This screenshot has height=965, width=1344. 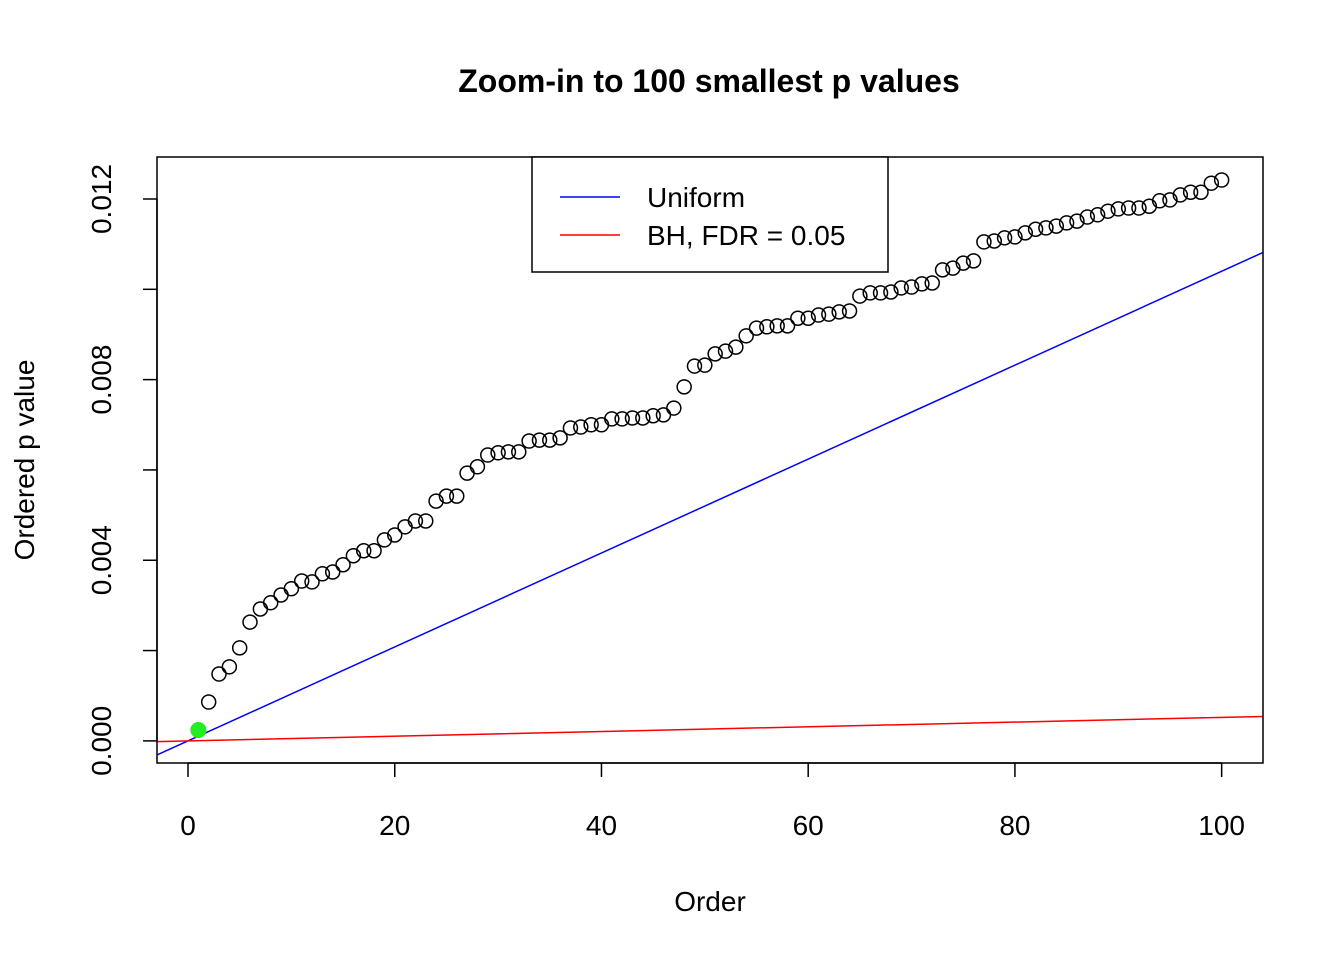 I want to click on chart-title: Zoom-in to 100 smallest p values, so click(x=708, y=81).